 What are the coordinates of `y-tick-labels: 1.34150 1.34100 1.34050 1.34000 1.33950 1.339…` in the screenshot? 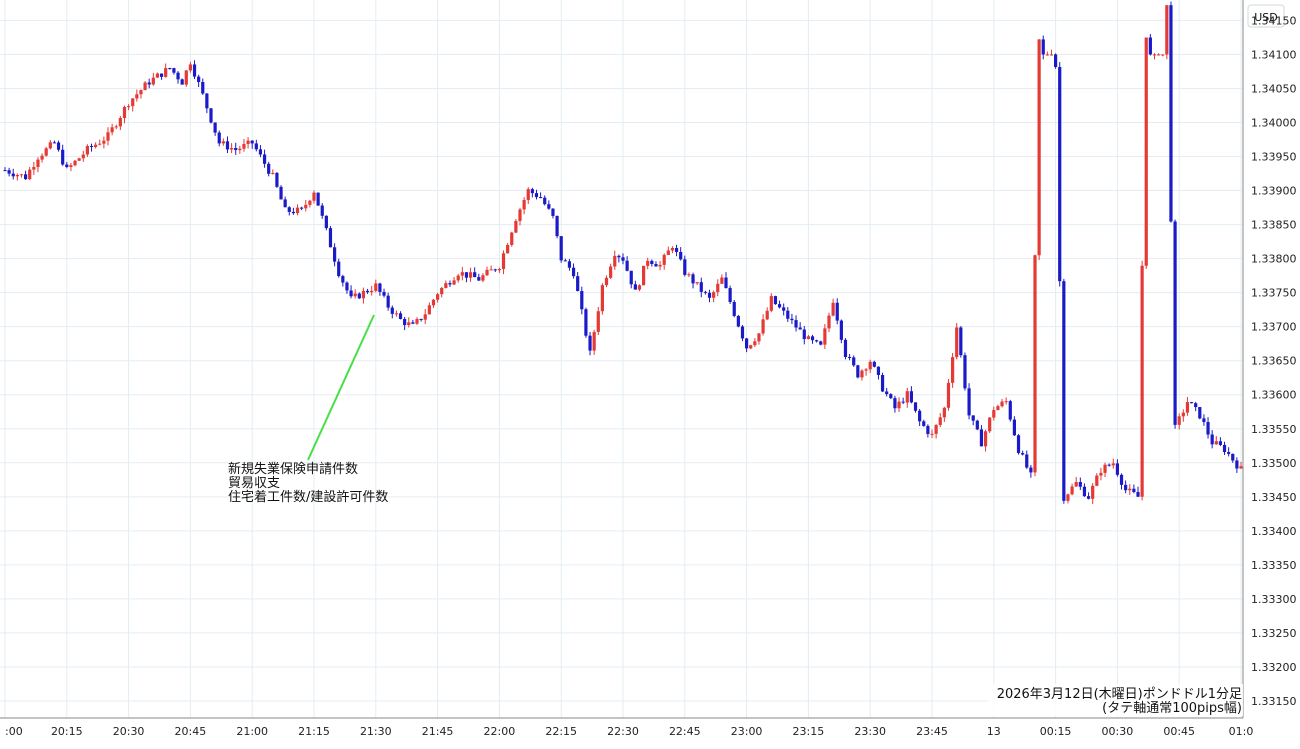 It's located at (1274, 361).